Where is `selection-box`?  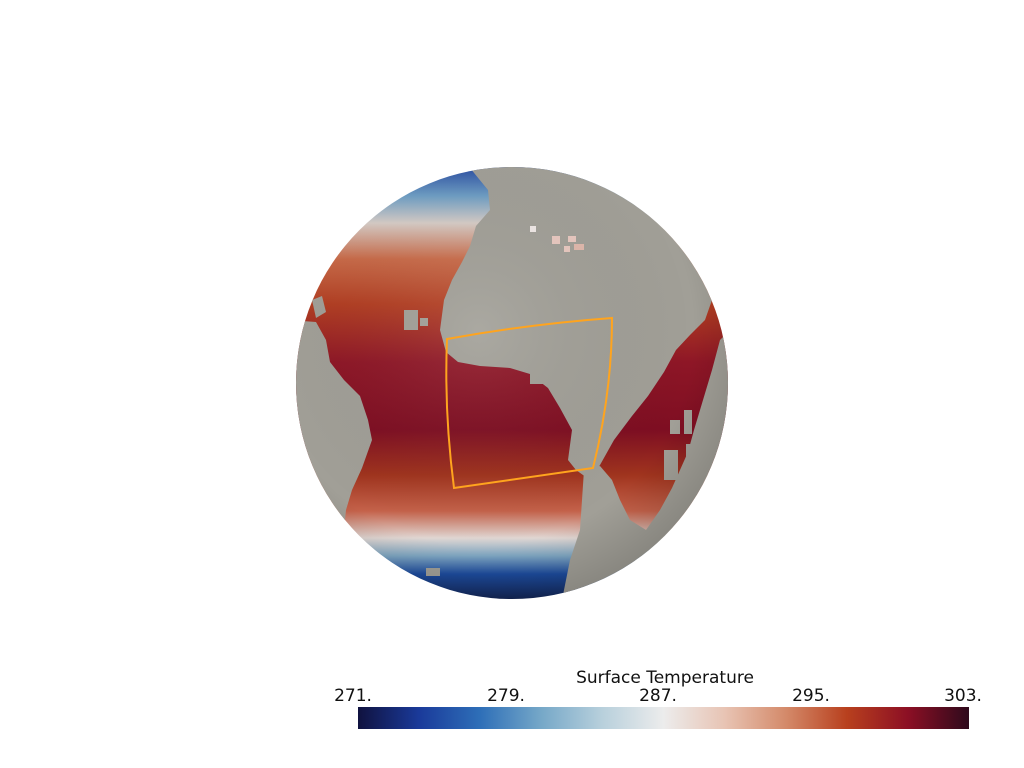
selection-box is located at coordinates (529, 403).